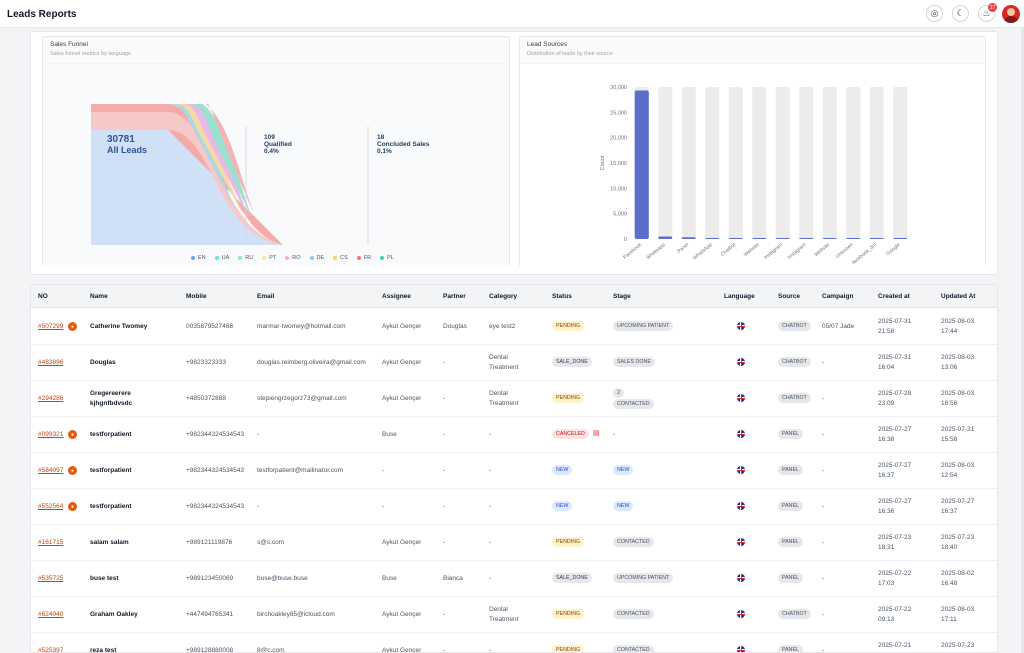 The width and height of the screenshot is (1024, 653). What do you see at coordinates (729, 250) in the screenshot?
I see `x-tick-label: Chatbot` at bounding box center [729, 250].